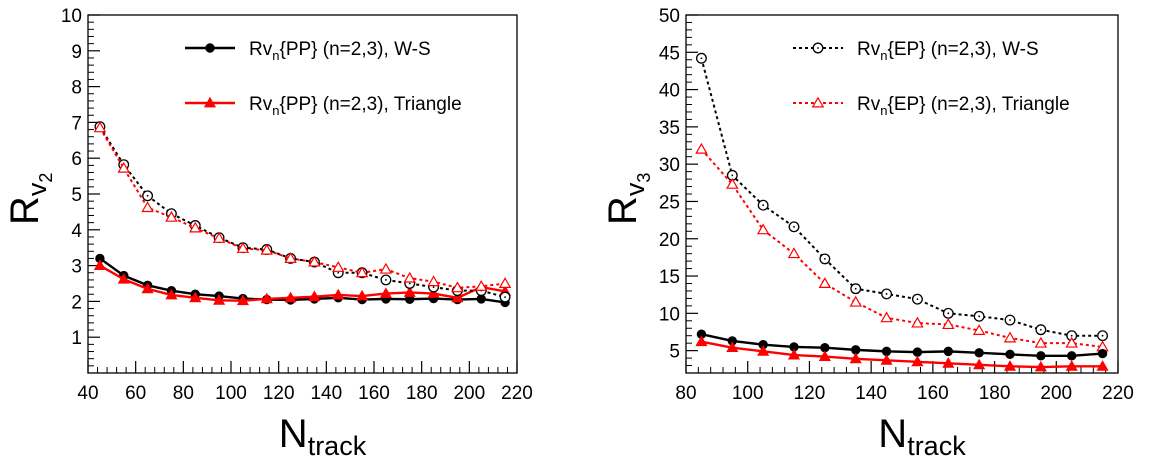 The height and width of the screenshot is (462, 1153). I want to click on y-tick-label: 2, so click(76, 302).